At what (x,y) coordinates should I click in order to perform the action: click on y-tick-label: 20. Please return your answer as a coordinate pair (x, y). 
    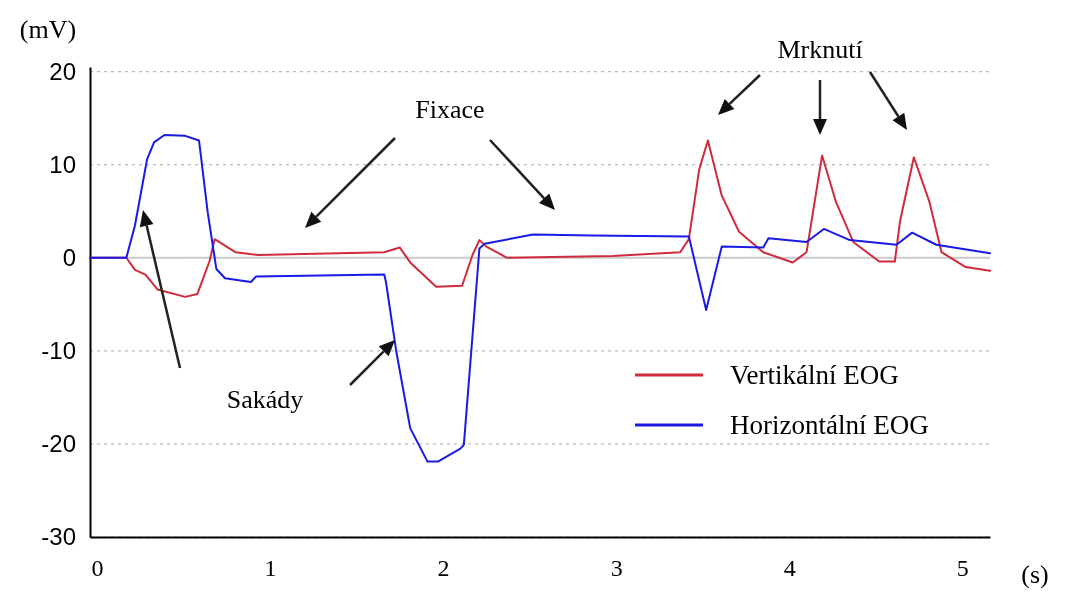
    Looking at the image, I should click on (62, 71).